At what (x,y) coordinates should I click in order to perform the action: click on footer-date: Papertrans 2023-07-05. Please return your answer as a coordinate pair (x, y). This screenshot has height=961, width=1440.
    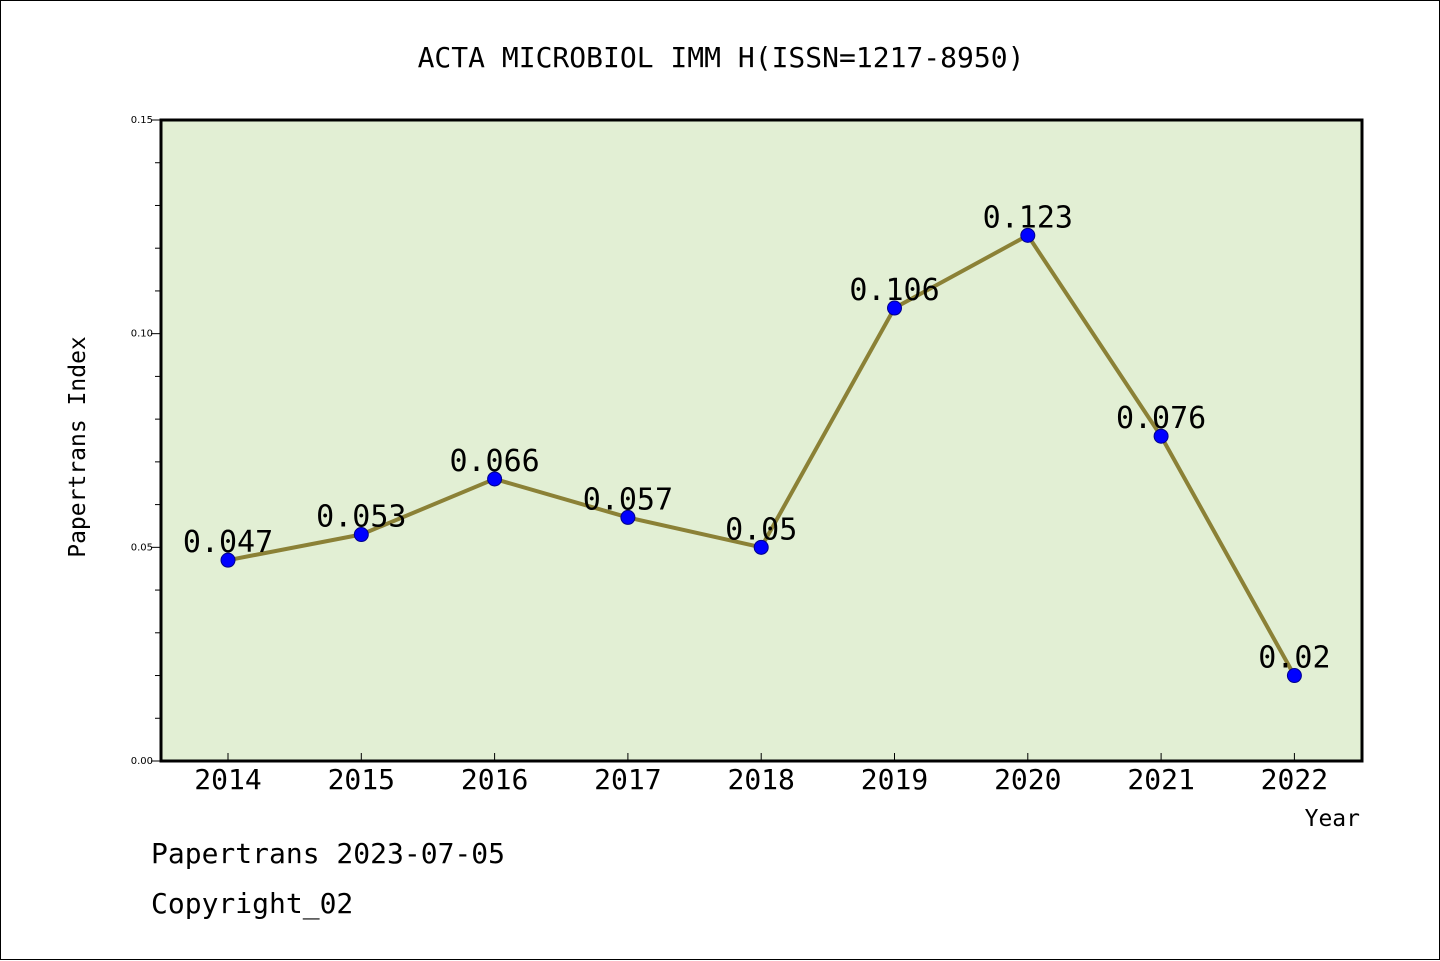
    Looking at the image, I should click on (328, 853).